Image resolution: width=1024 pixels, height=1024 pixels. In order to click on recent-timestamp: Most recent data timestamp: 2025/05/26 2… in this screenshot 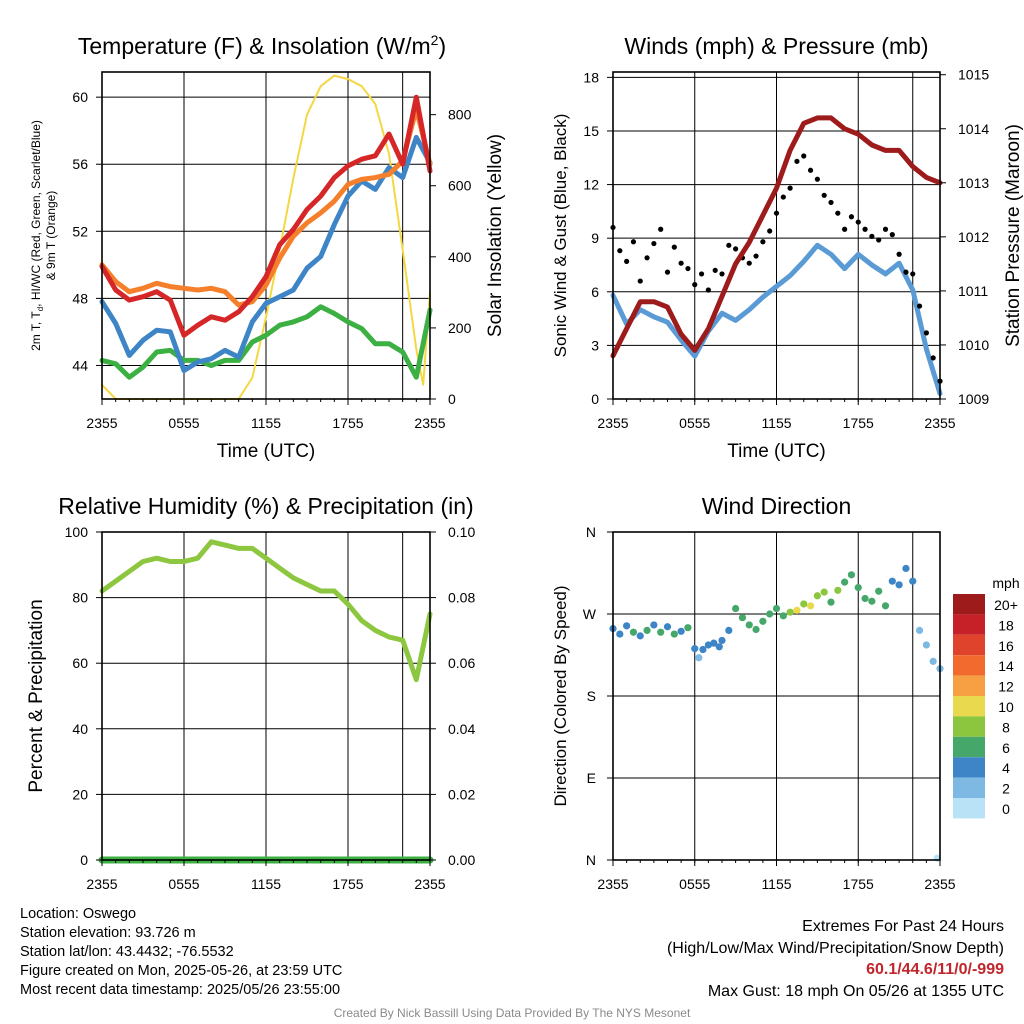, I will do `click(180, 990)`.